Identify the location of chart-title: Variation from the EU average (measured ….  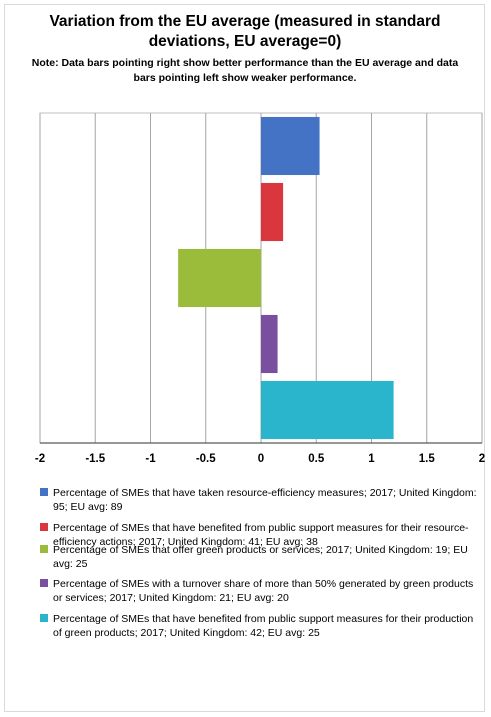
(245, 31).